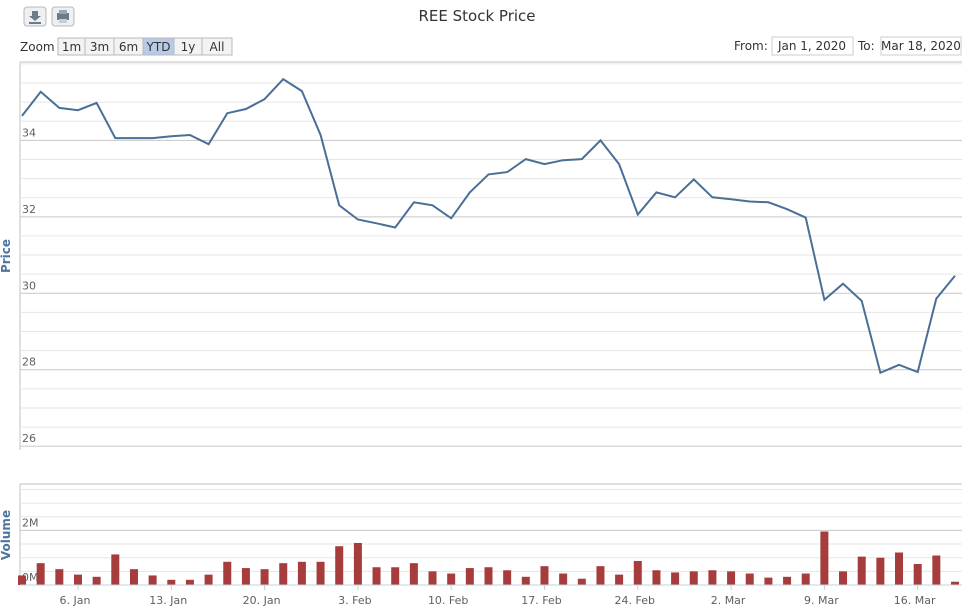 This screenshot has width=969, height=609. I want to click on range-button-label: 1m, so click(71, 47).